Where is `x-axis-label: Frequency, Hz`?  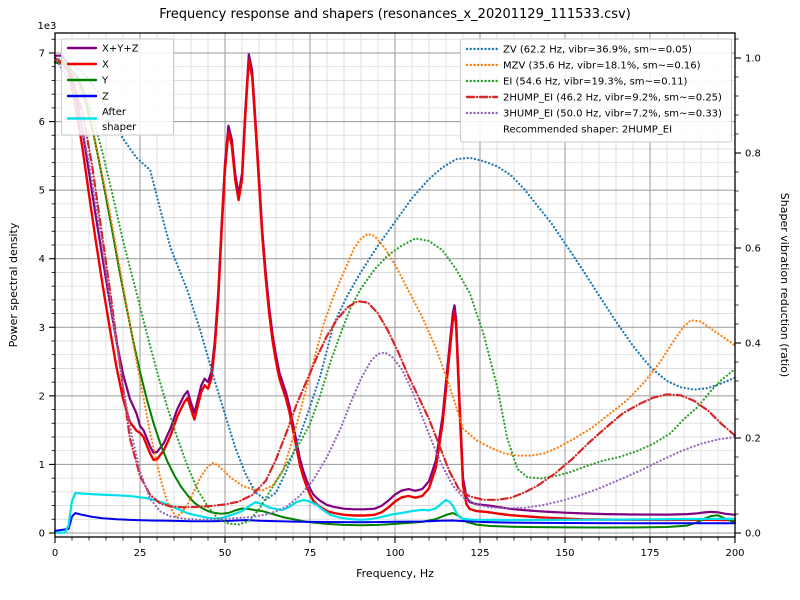 x-axis-label: Frequency, Hz is located at coordinates (395, 573).